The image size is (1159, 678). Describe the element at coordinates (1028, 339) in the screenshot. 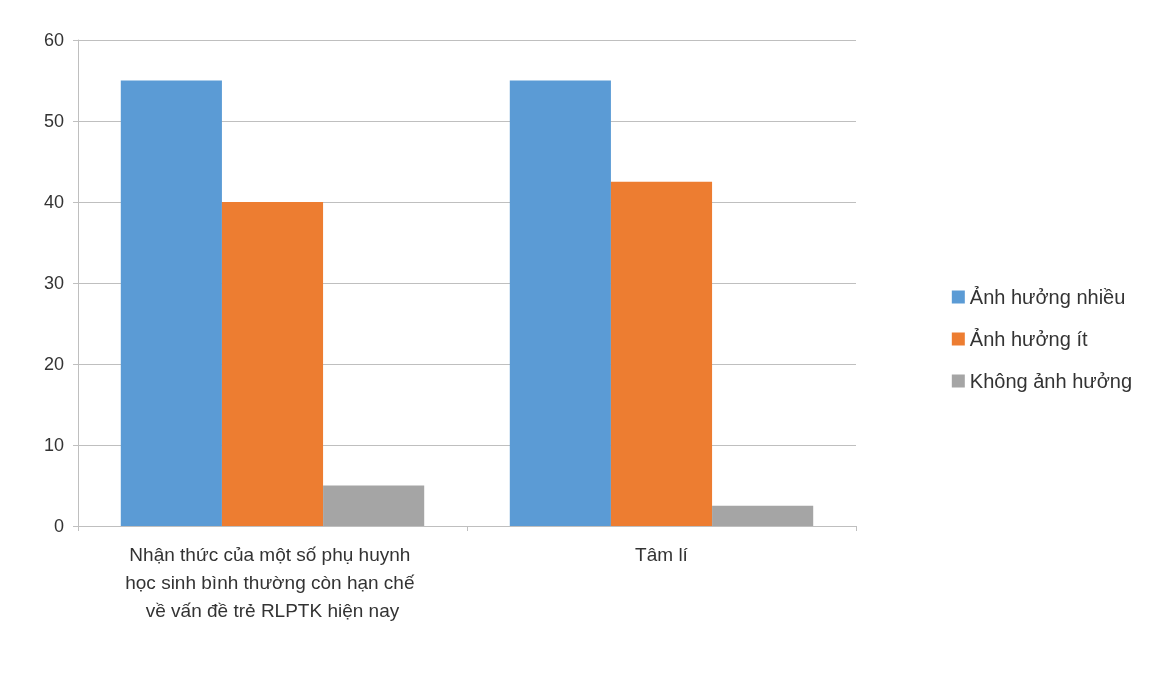

I see `legend-label: Ảnh hưởng ít` at that location.